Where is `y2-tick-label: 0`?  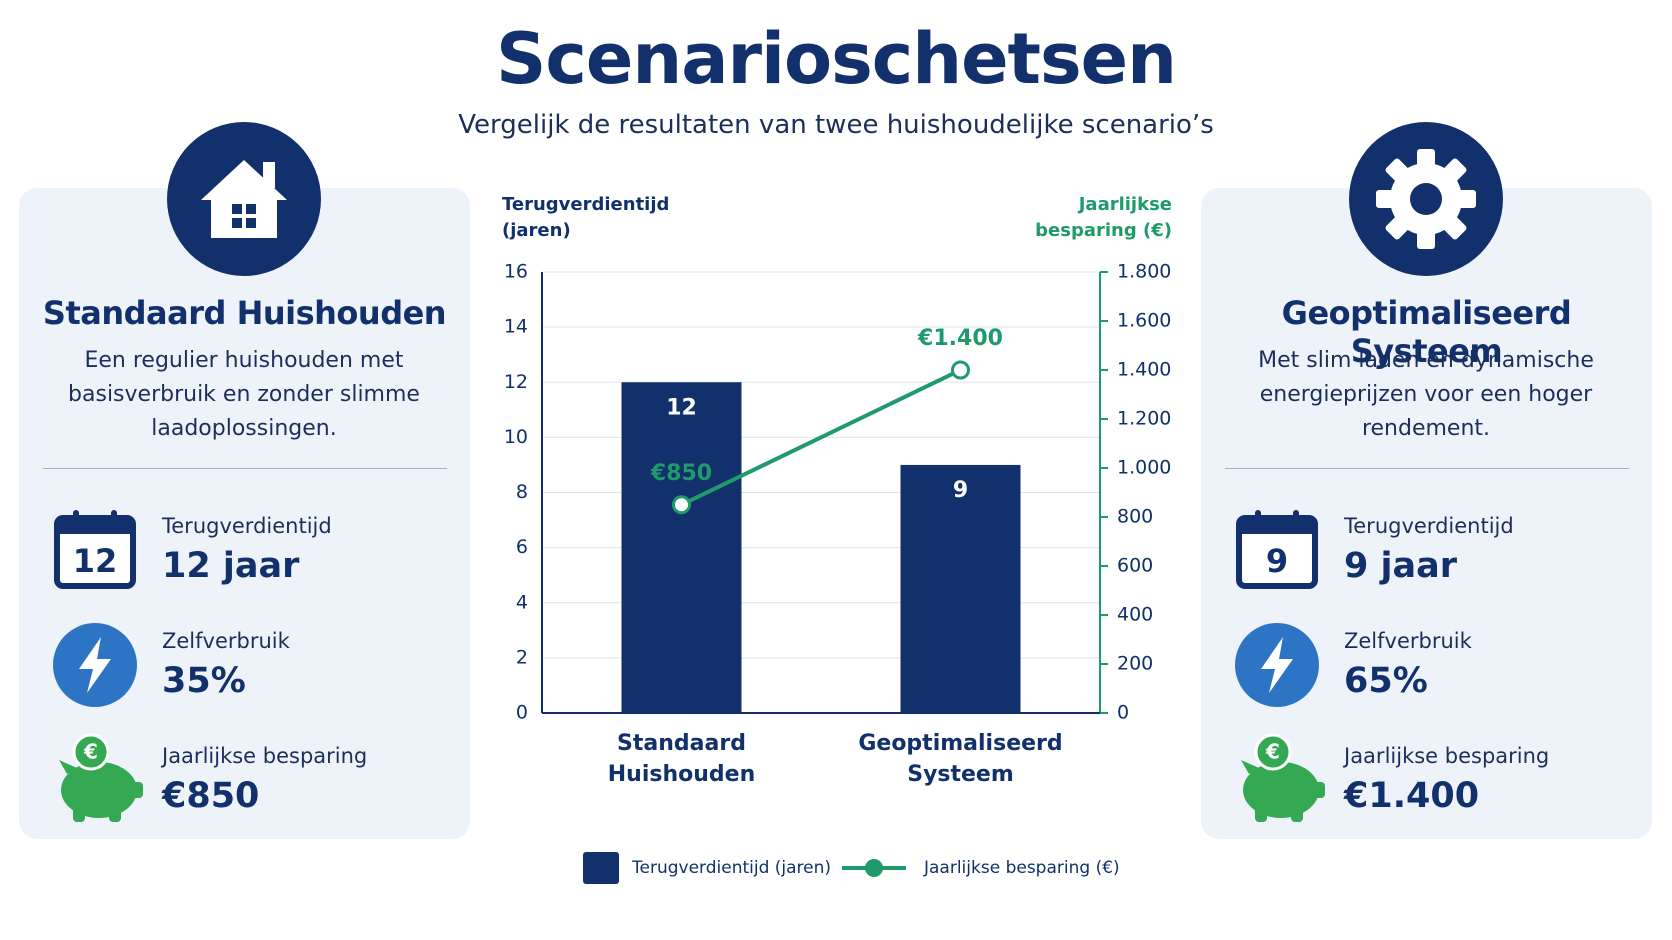
y2-tick-label: 0 is located at coordinates (1123, 713).